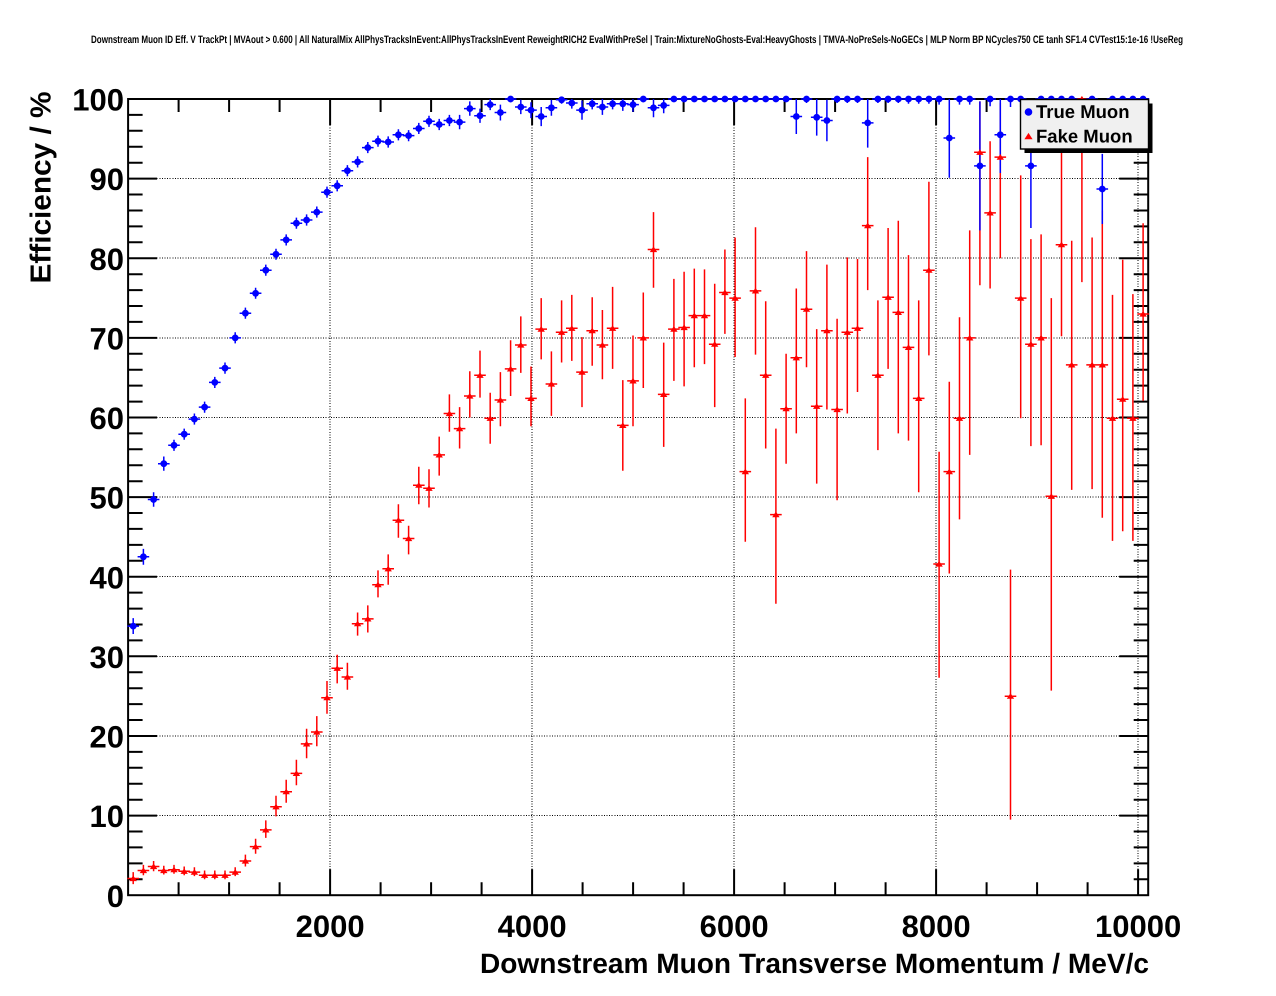 The image size is (1276, 996). Describe the element at coordinates (107, 657) in the screenshot. I see `svg-text: 30` at that location.